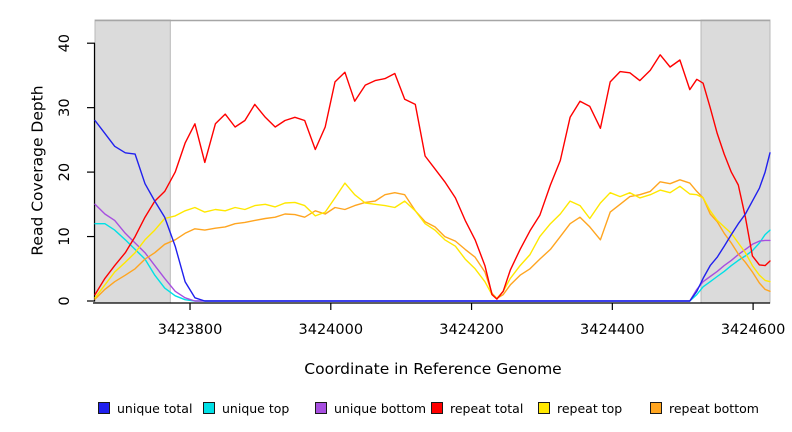 The height and width of the screenshot is (432, 792). I want to click on x-tick-label: 3423800, so click(190, 330).